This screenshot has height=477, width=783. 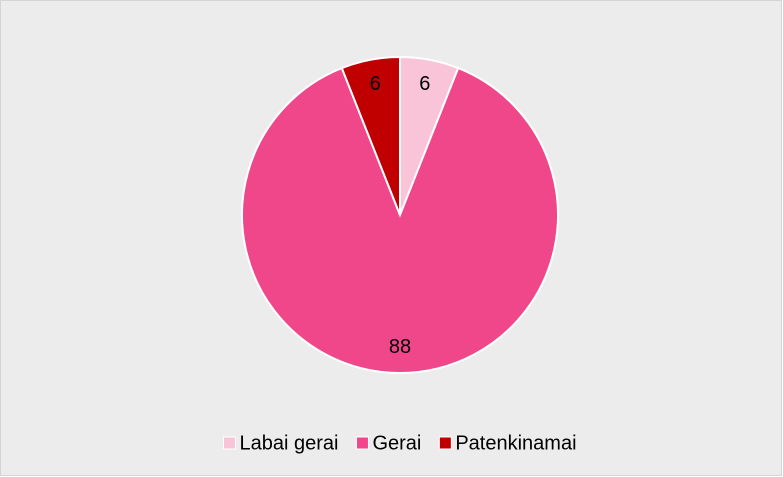 I want to click on data-label: 88, so click(x=400, y=347).